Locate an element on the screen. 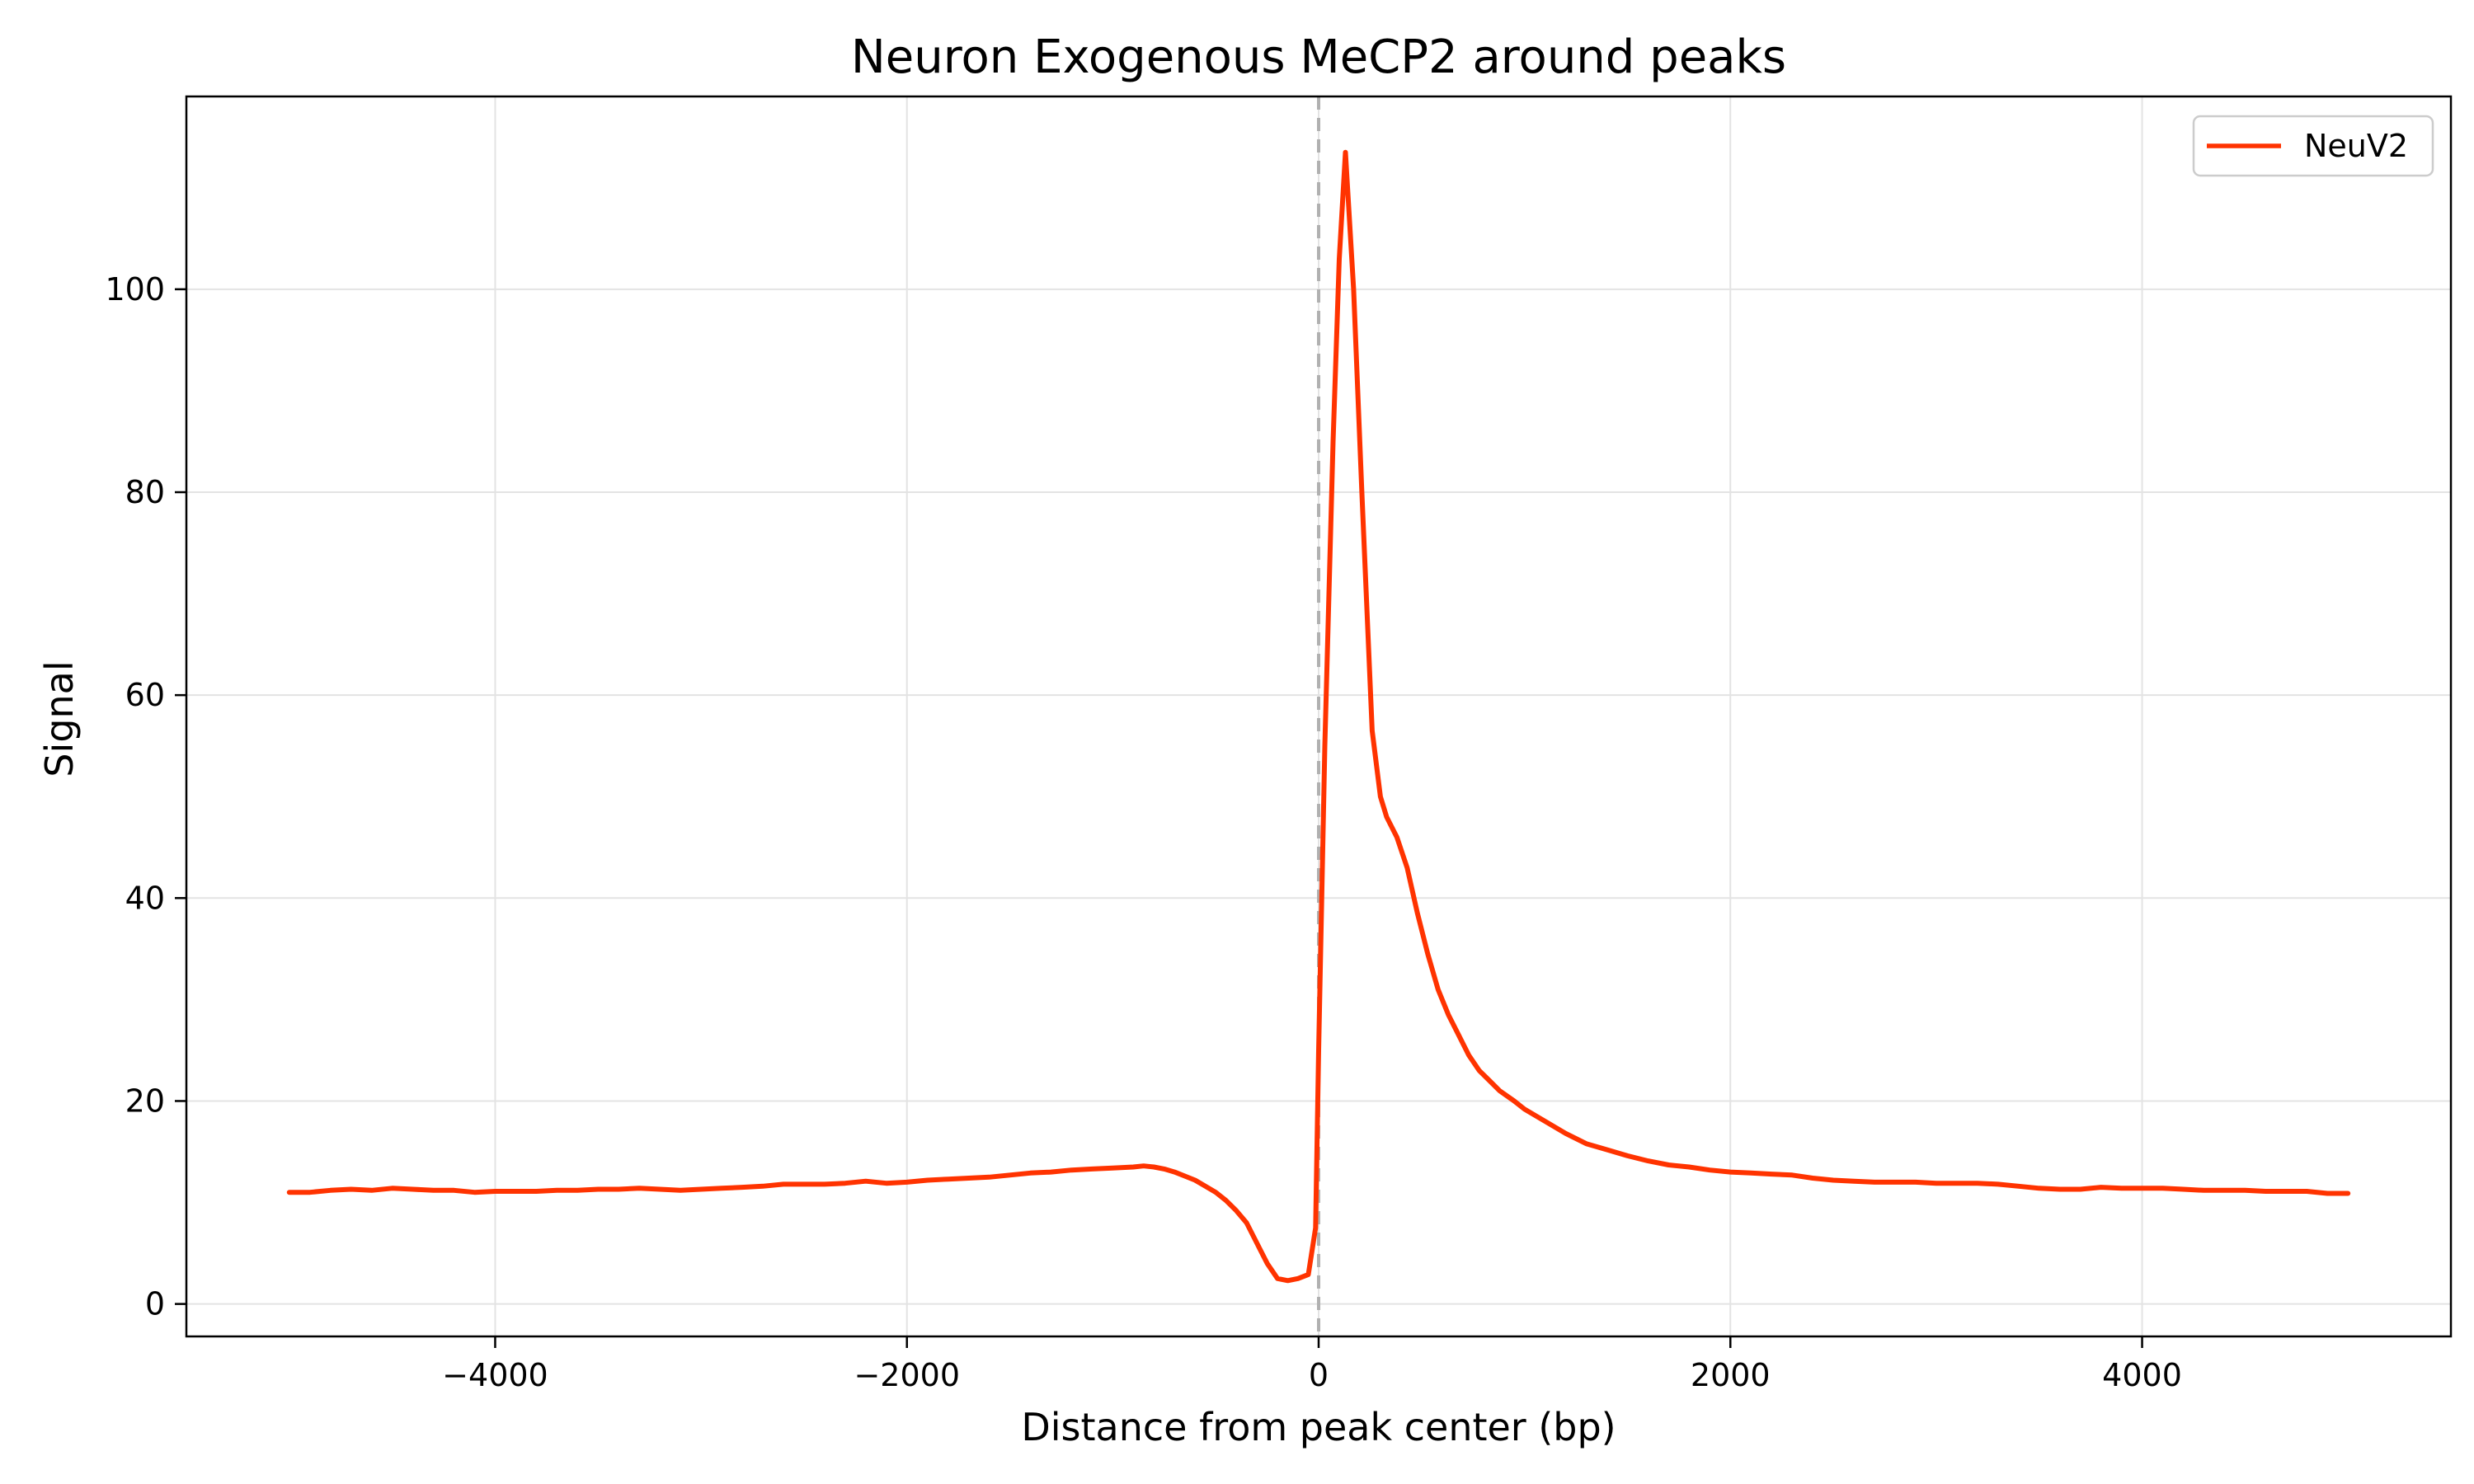 This screenshot has height=1484, width=2474. legend: NeuV2 is located at coordinates (2313, 146).